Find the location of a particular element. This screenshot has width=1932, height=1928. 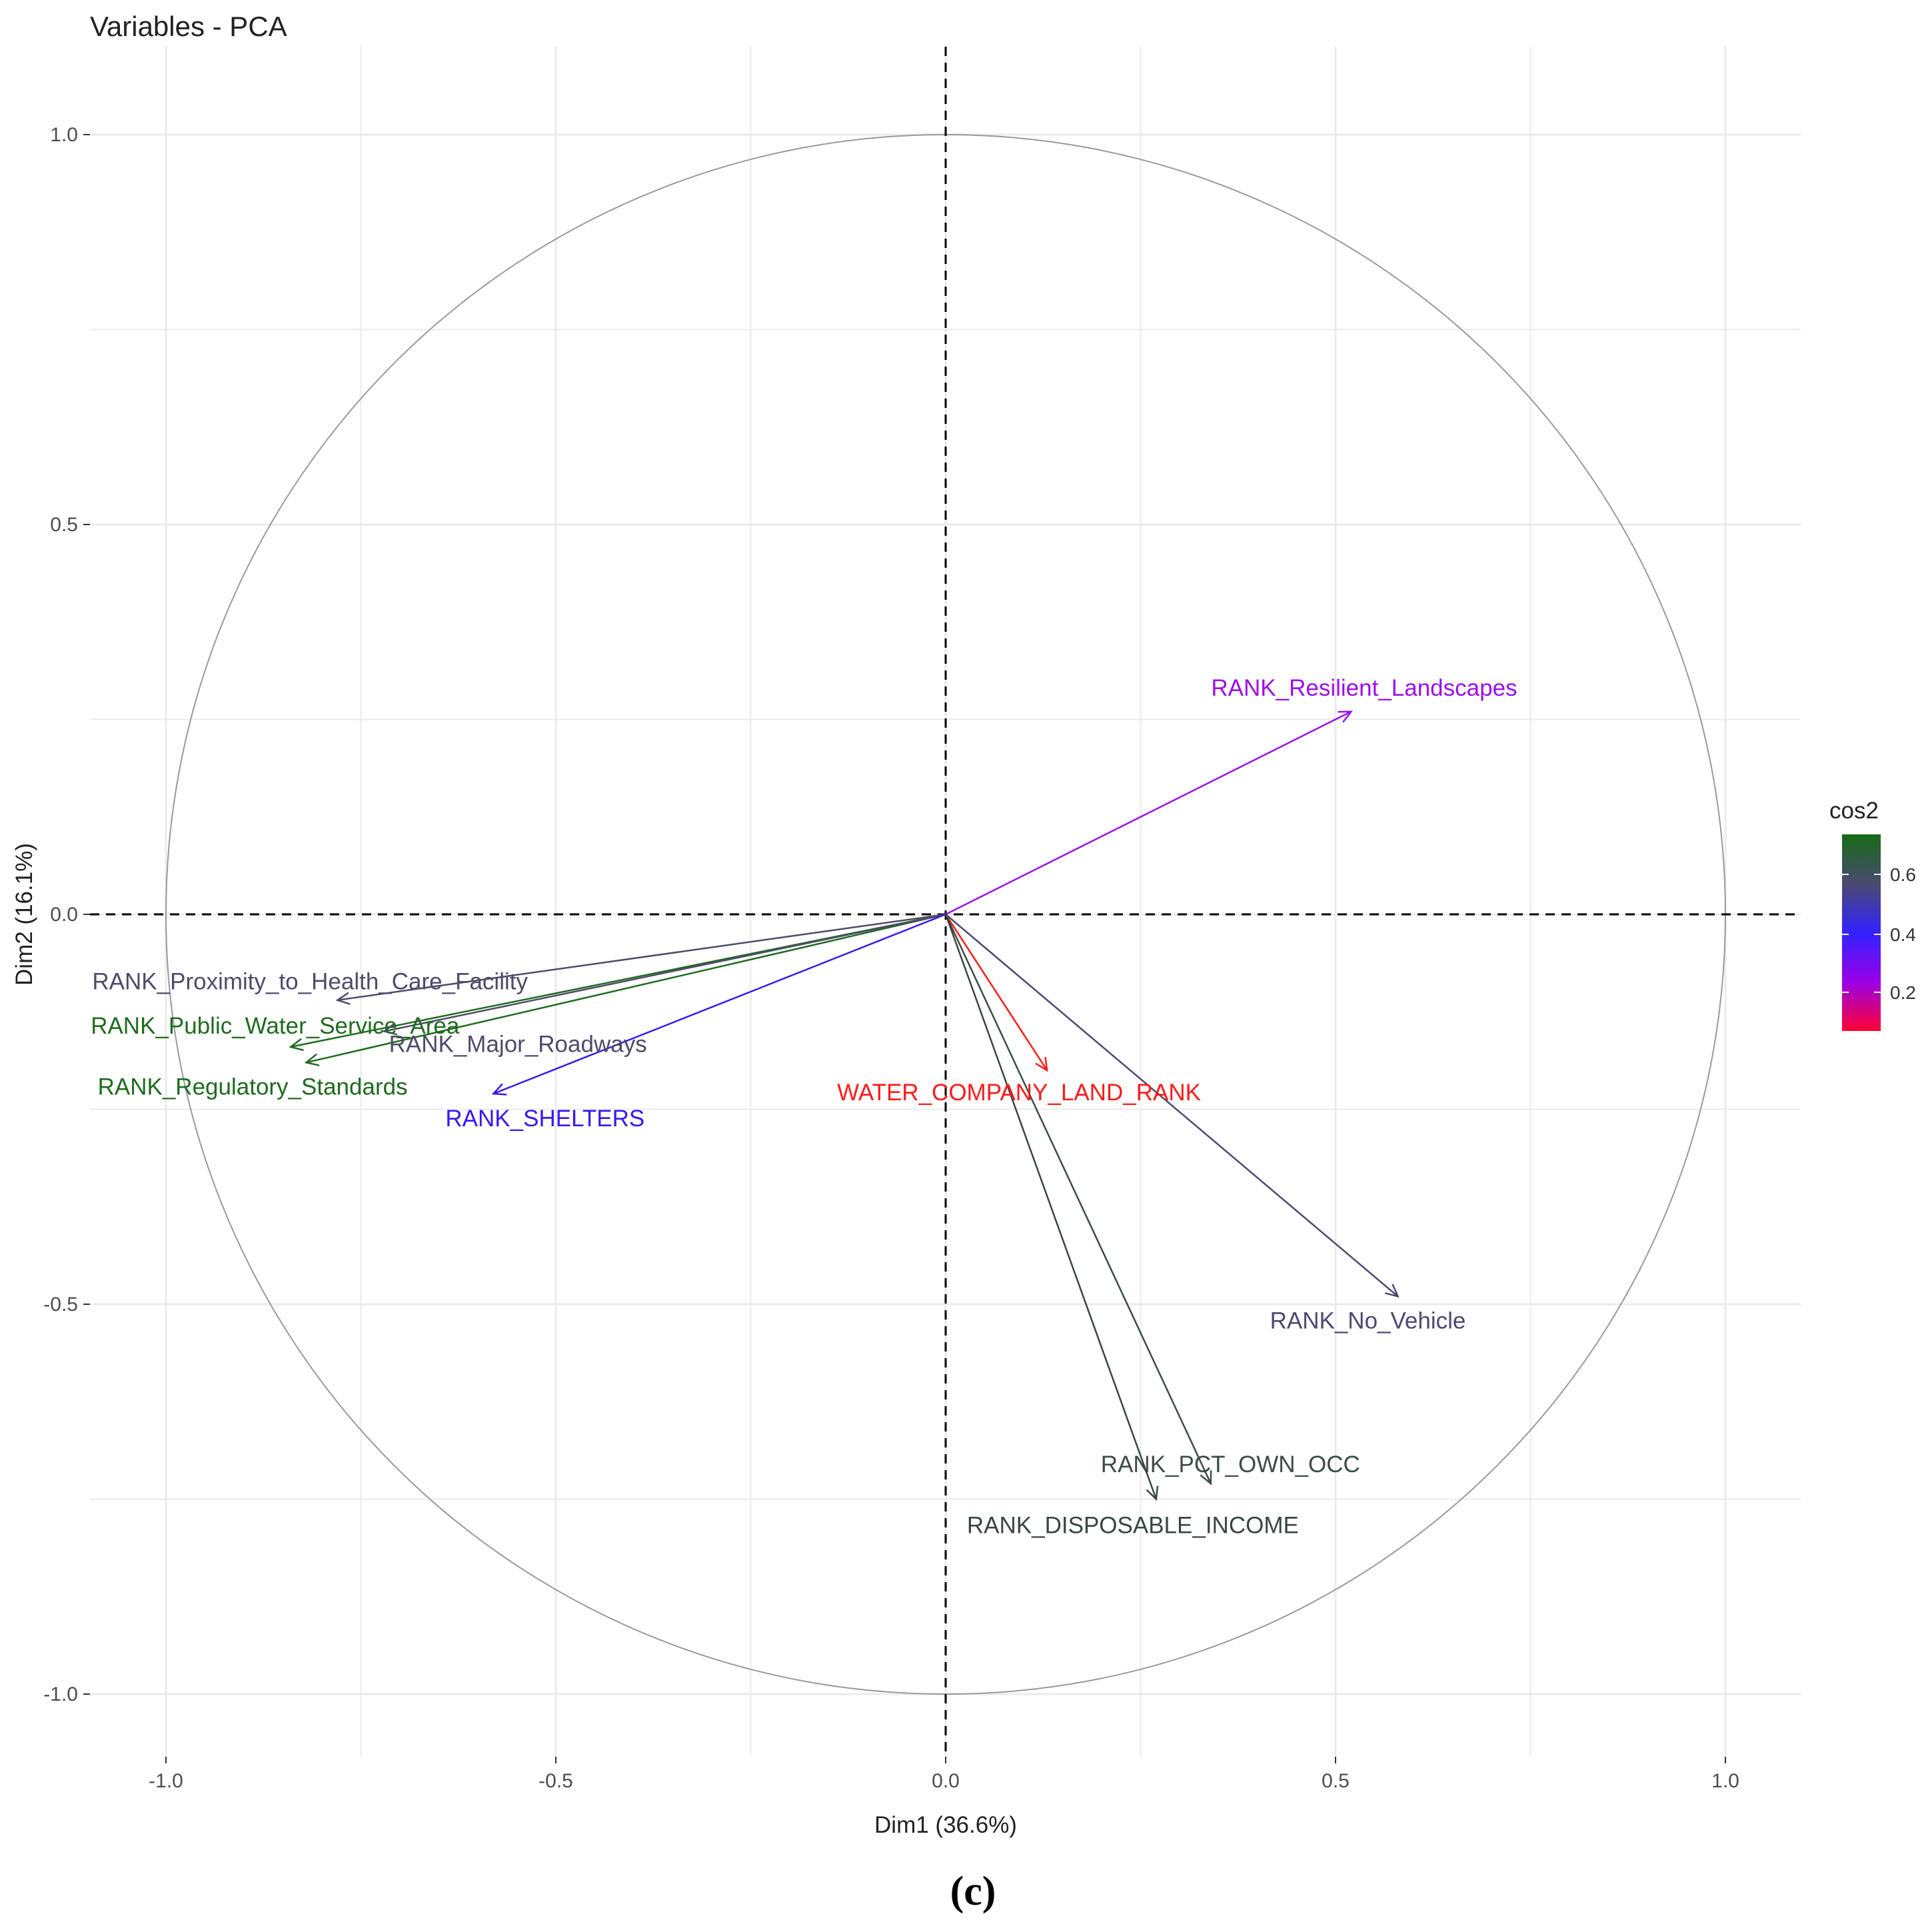

arrow-rank-pct-own-occ is located at coordinates (1078, 1199).